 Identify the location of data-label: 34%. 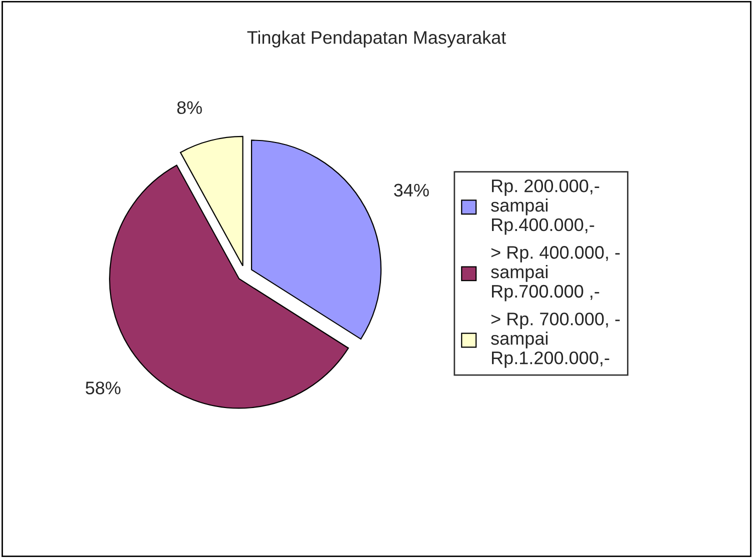
(411, 190).